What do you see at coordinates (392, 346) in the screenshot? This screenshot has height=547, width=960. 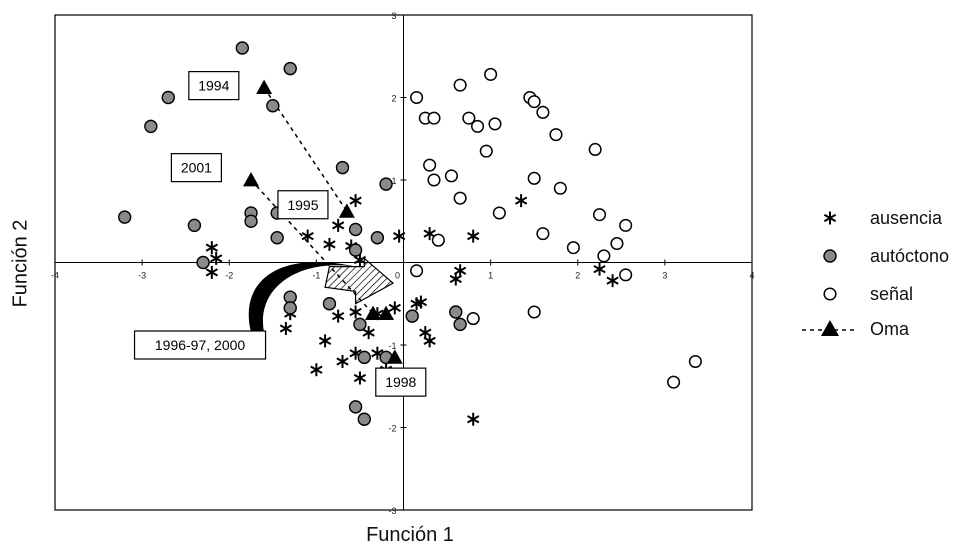 I see `y-tick-label: -1` at bounding box center [392, 346].